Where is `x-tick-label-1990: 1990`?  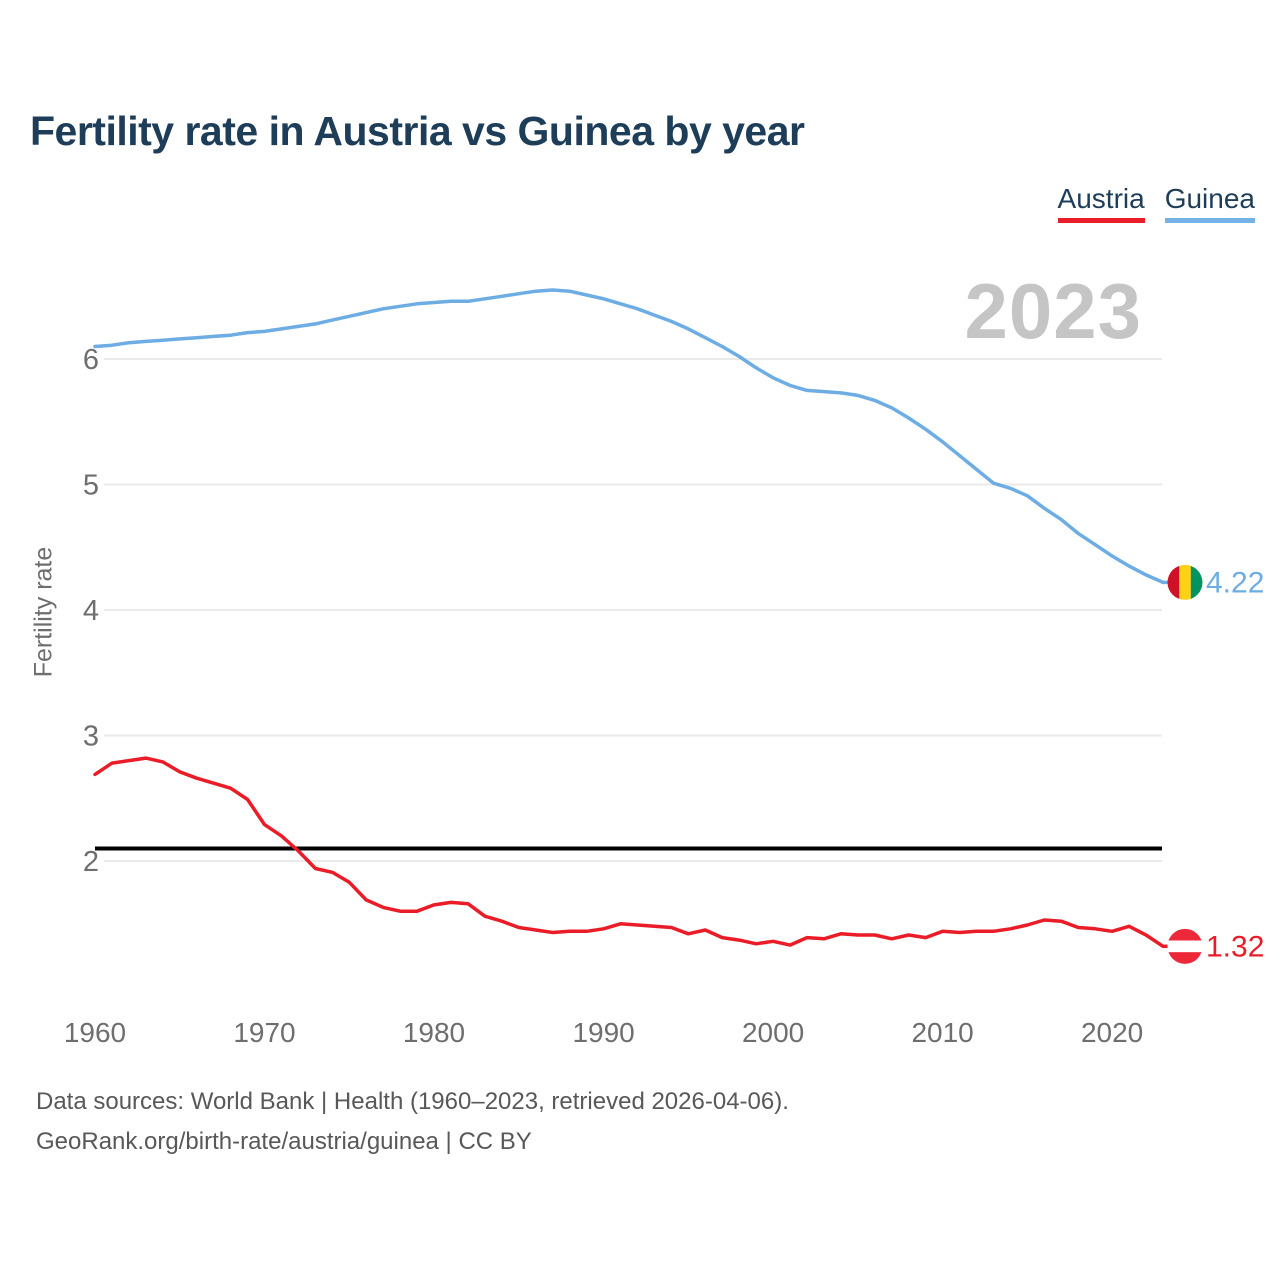
x-tick-label-1990: 1990 is located at coordinates (603, 1032).